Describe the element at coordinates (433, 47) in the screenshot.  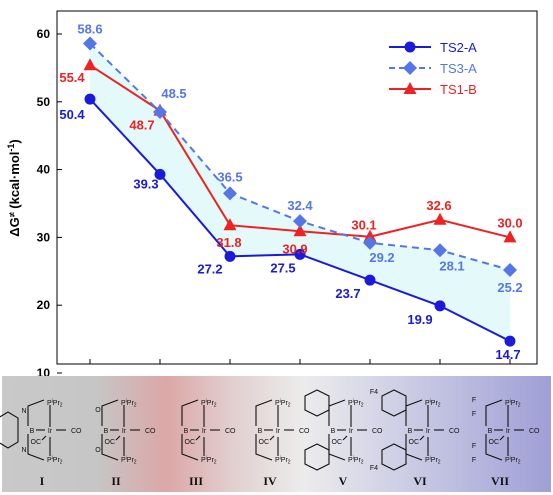
I see `legend-item-ts2-a: TS2-A` at that location.